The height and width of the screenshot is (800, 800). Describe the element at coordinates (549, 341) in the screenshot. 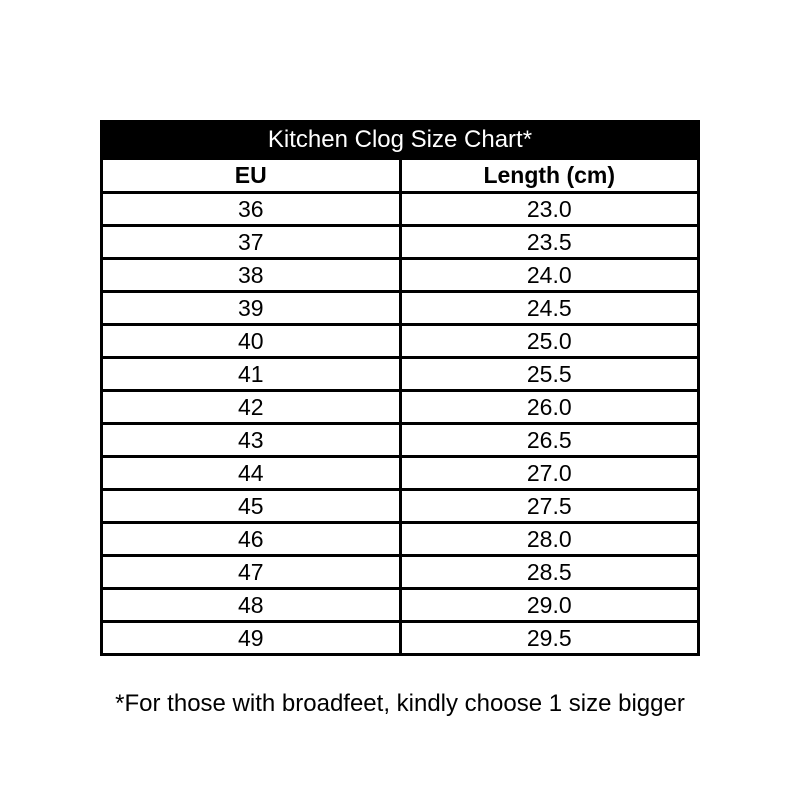

I see `length-cm-cell: 25.0` at that location.